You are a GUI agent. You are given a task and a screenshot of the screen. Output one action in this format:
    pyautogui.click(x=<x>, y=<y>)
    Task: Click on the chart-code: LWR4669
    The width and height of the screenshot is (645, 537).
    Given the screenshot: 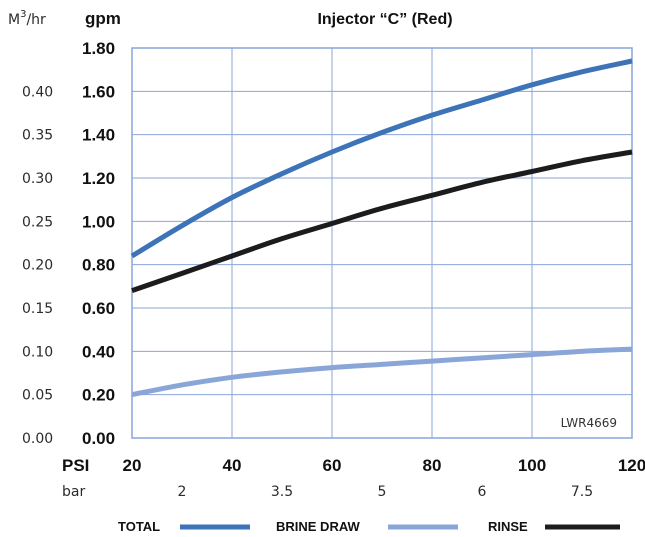 What is the action you would take?
    pyautogui.click(x=589, y=423)
    